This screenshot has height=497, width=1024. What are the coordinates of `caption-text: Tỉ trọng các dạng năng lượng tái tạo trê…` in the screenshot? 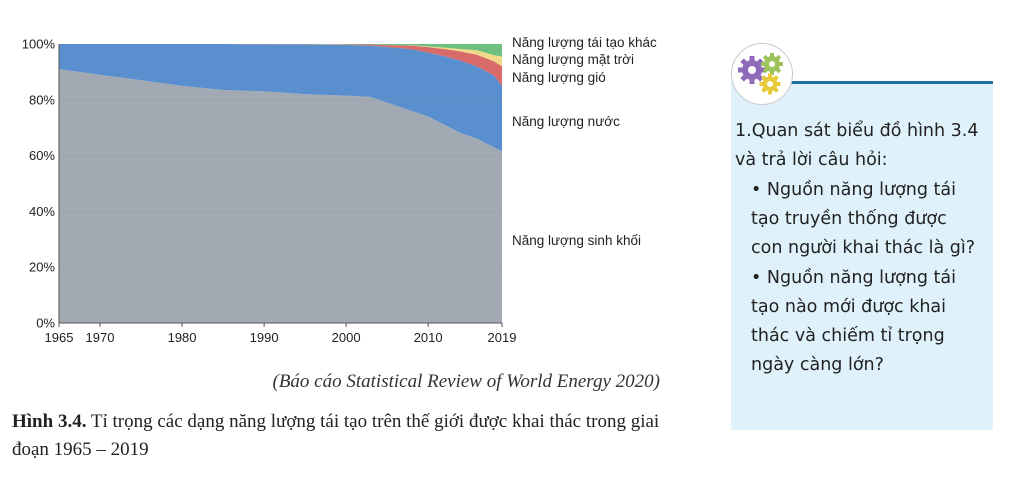 It's located at (336, 435).